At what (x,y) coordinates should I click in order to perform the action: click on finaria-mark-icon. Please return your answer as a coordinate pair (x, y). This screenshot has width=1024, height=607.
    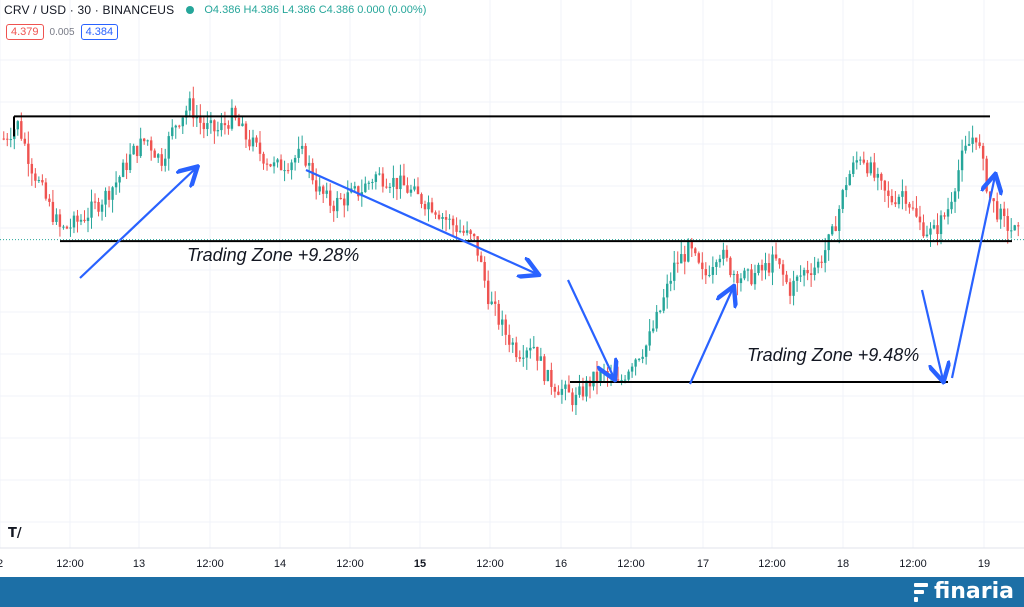
    Looking at the image, I should click on (920, 592).